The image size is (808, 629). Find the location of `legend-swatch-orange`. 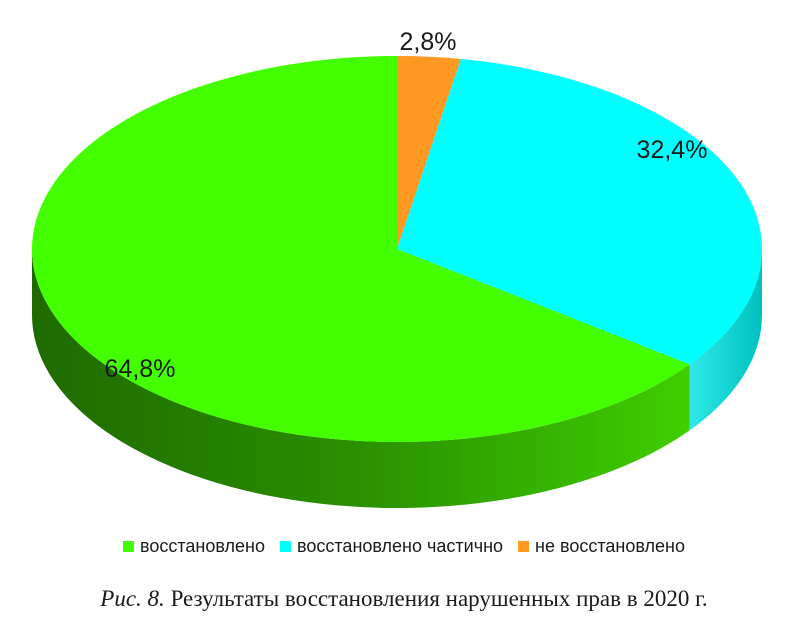

legend-swatch-orange is located at coordinates (524, 546).